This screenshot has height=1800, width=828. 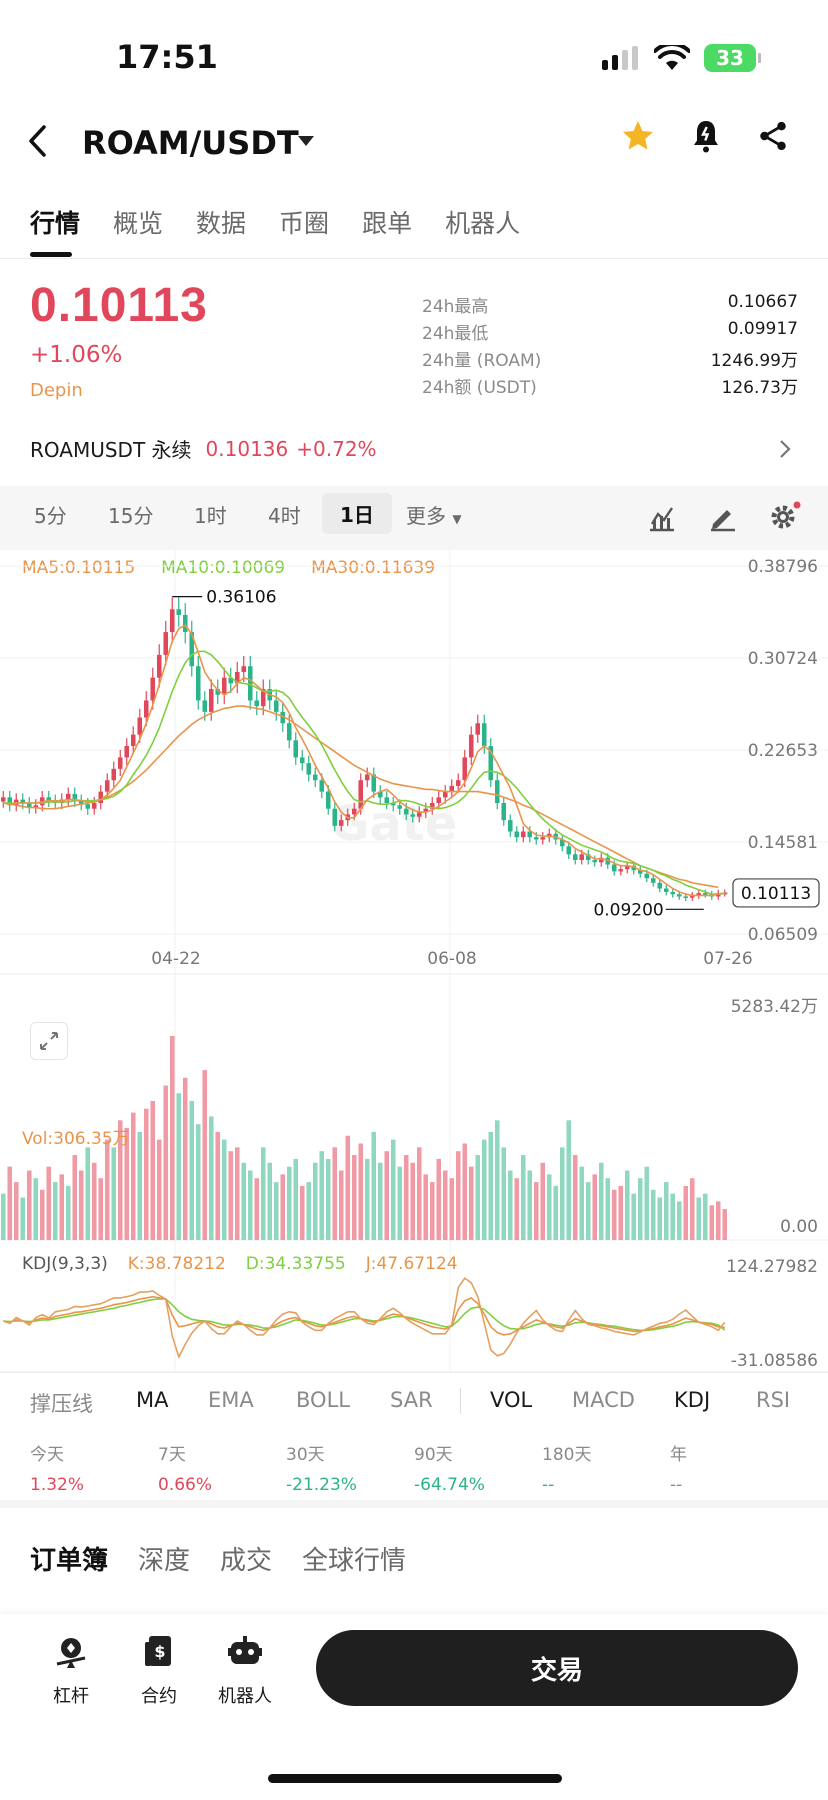 I want to click on price-alert-bell-icon, so click(x=706, y=136).